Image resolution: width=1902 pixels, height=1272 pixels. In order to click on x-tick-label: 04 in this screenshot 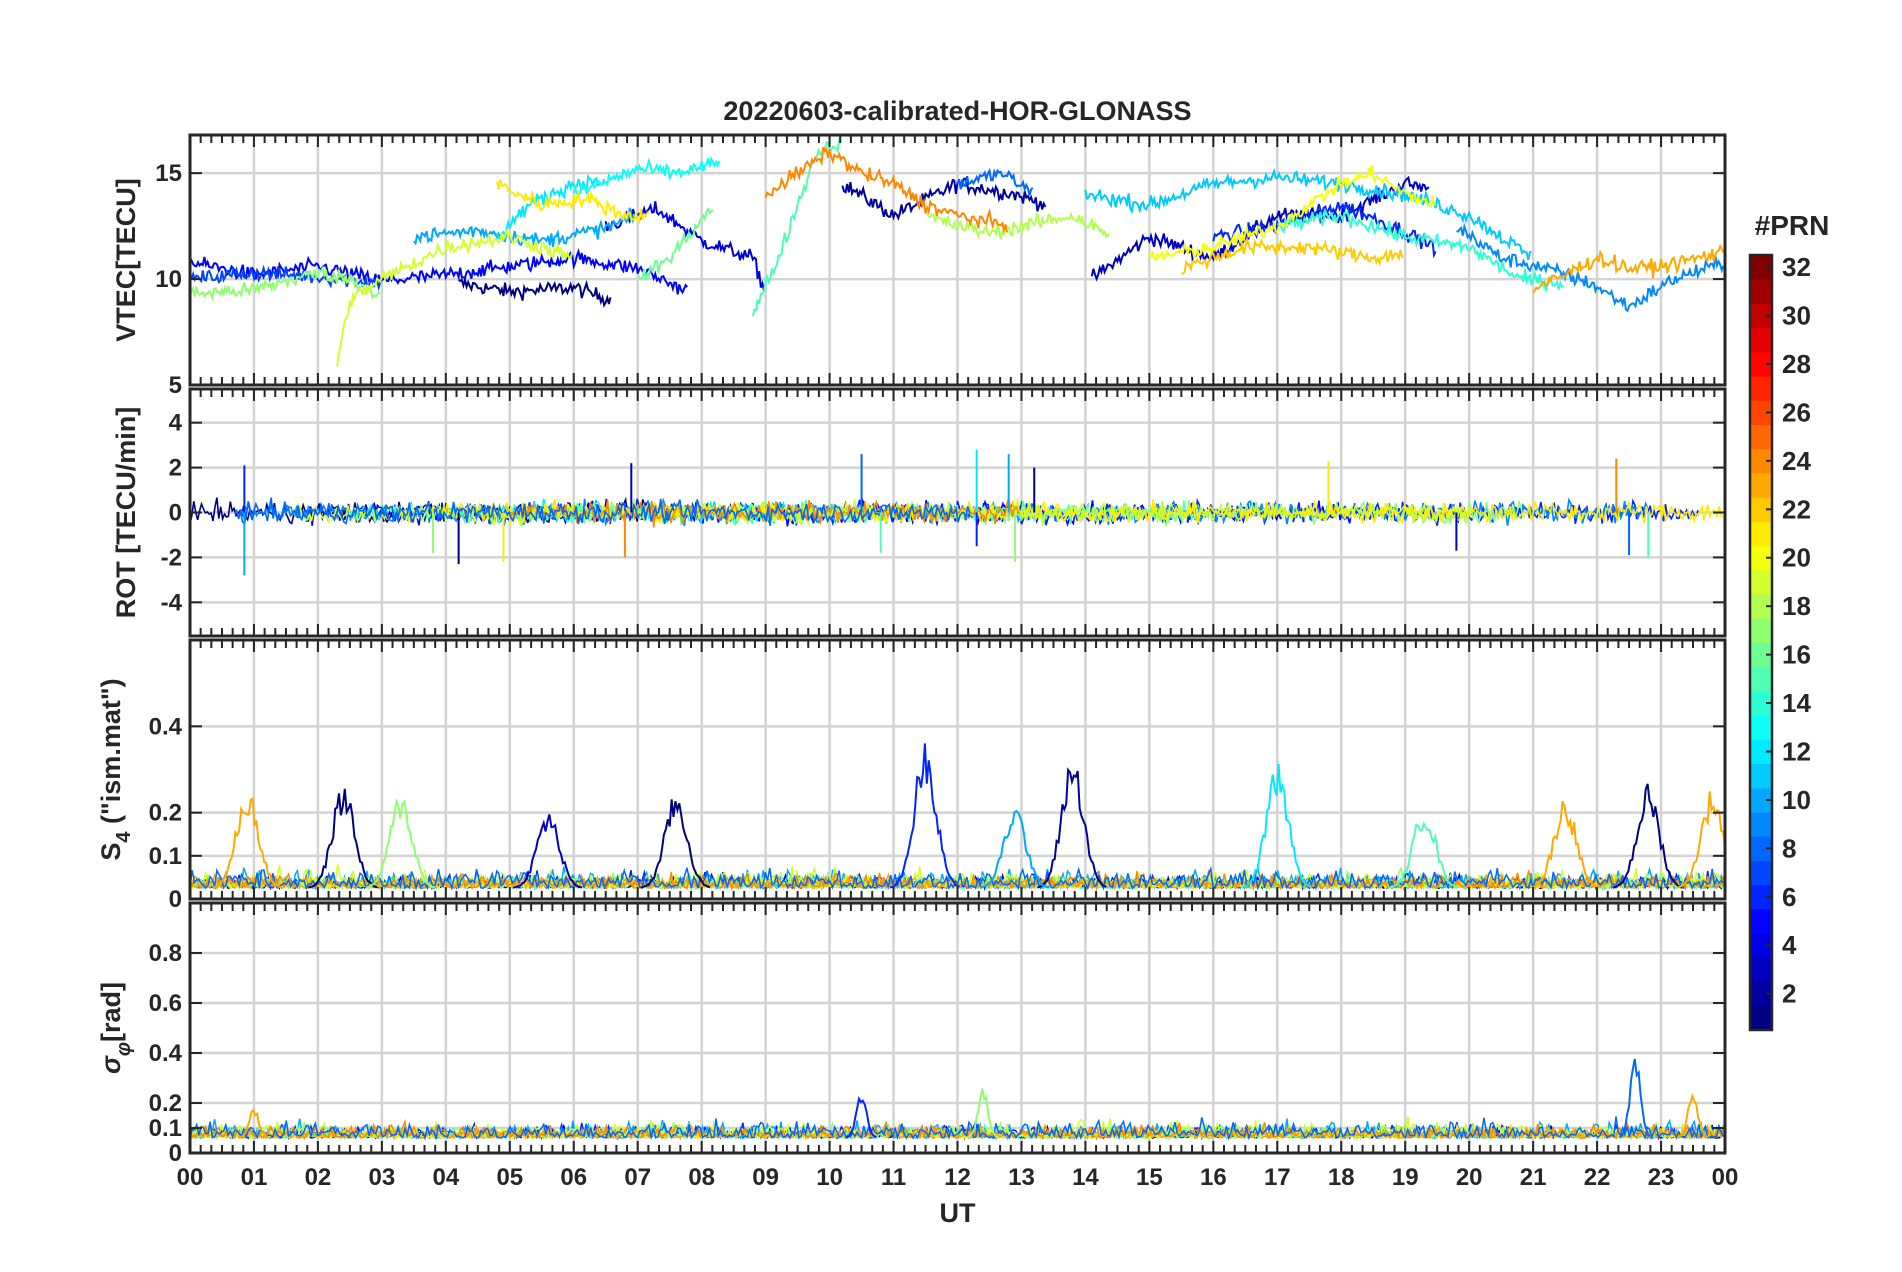, I will do `click(445, 1177)`.